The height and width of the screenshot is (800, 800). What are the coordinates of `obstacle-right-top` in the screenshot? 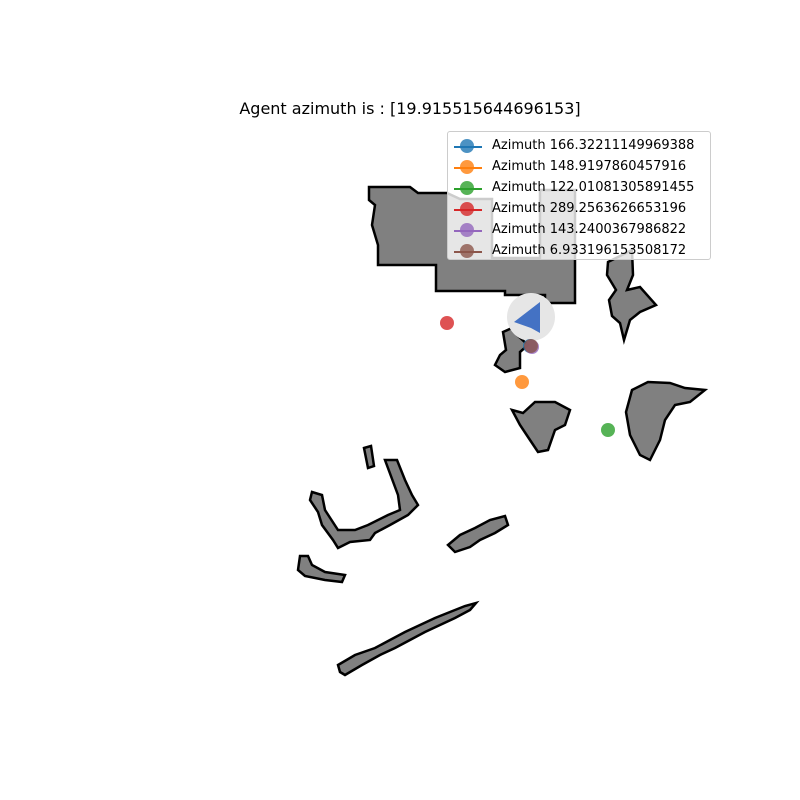 It's located at (632, 296).